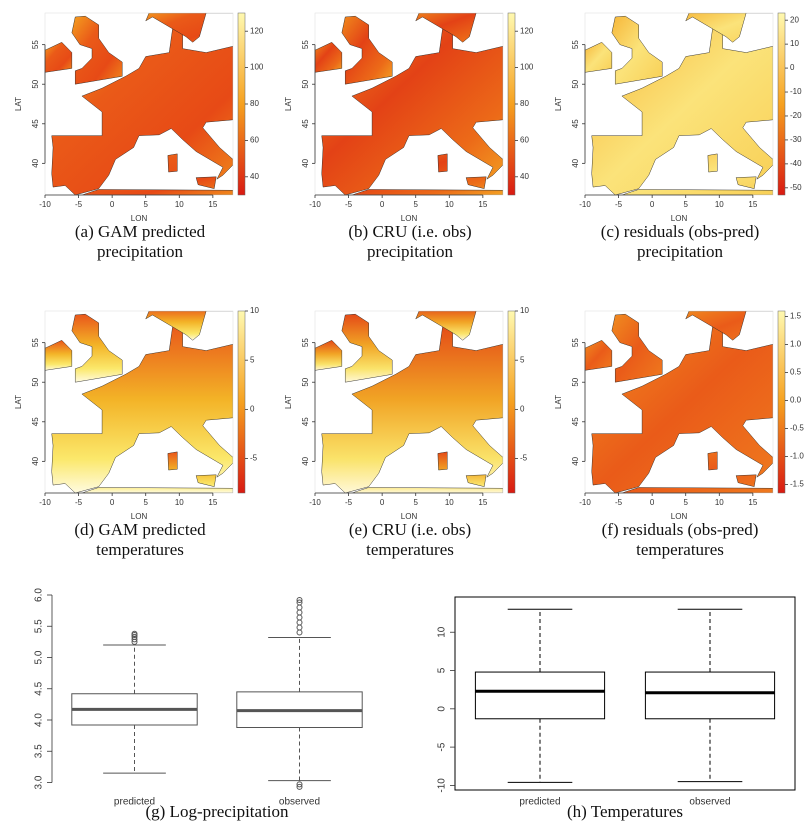 The image size is (811, 825). I want to click on colorbar-tick-label: 20, so click(794, 19).